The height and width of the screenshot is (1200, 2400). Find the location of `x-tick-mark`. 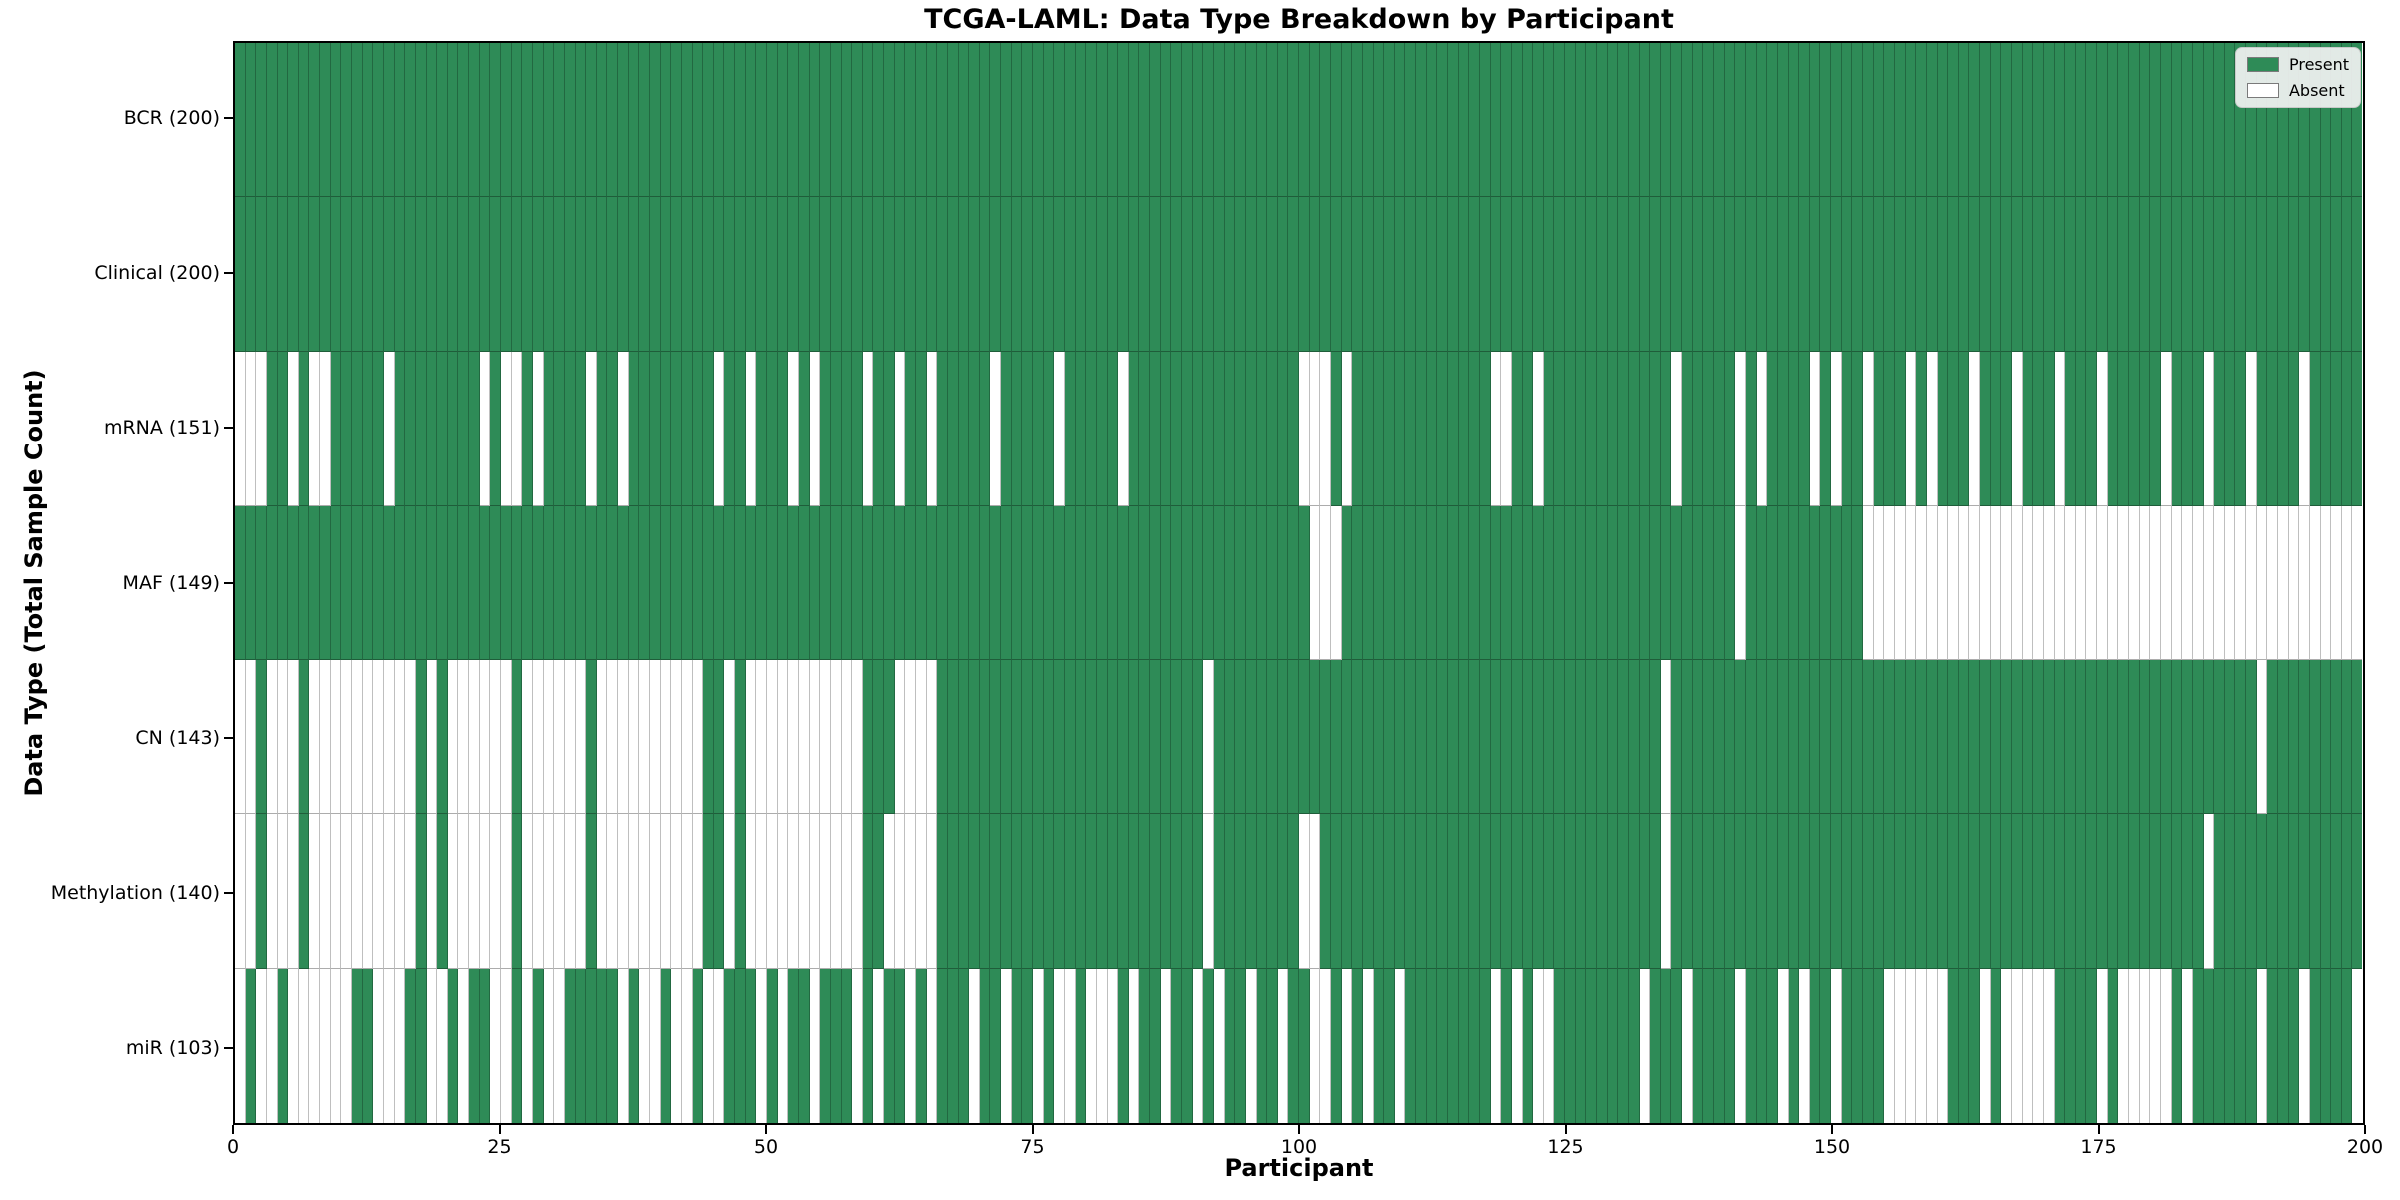

x-tick-mark is located at coordinates (2365, 1129).